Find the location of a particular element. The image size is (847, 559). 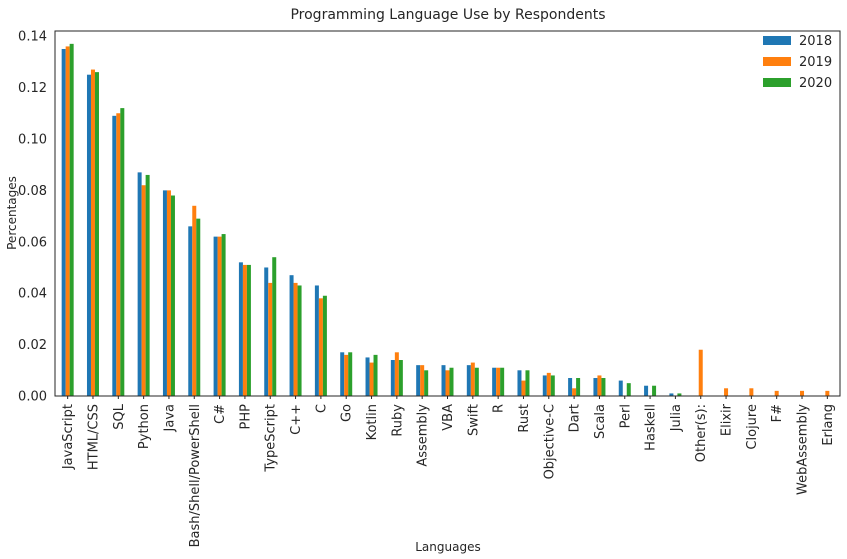

bar-2020-php is located at coordinates (248, 330).